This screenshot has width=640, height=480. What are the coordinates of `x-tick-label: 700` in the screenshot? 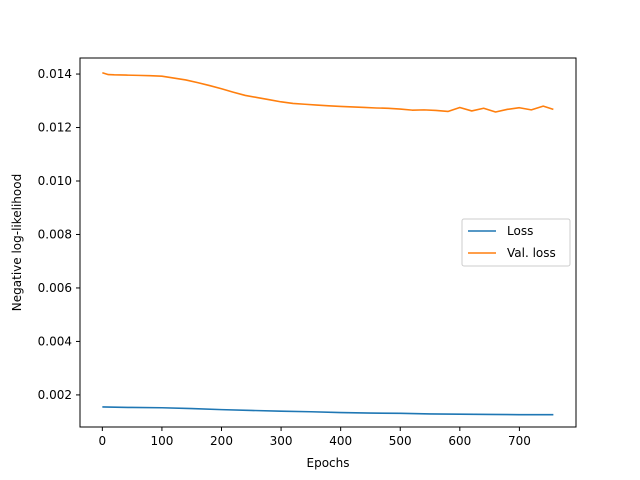 It's located at (519, 441).